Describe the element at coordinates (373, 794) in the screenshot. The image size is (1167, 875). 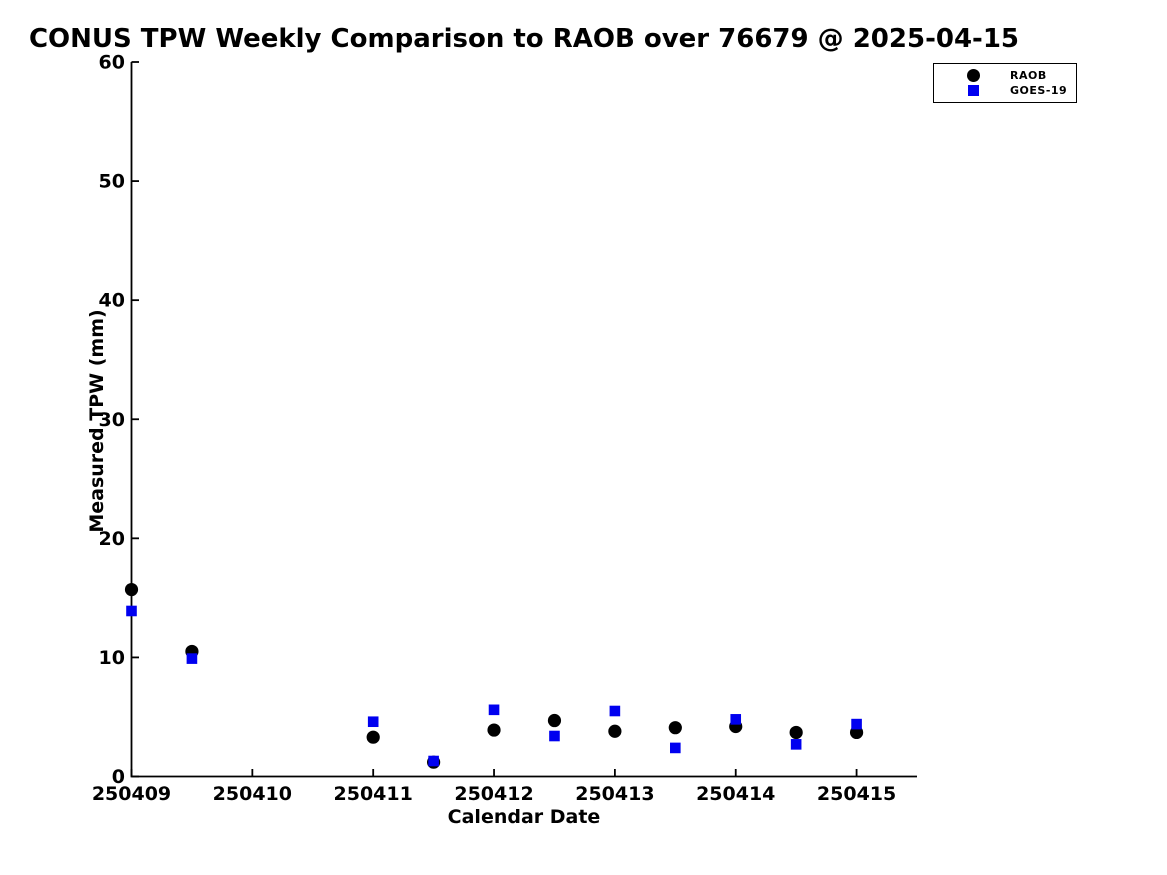
I see `x-axis-tick-label: 250411` at that location.